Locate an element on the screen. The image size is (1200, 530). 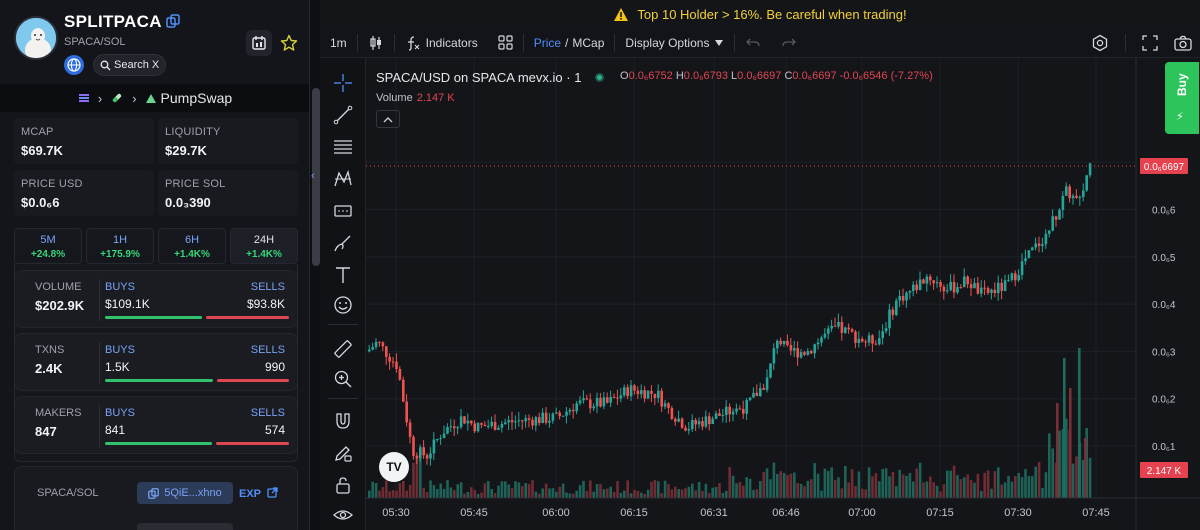
price-option: Price is located at coordinates (547, 42).